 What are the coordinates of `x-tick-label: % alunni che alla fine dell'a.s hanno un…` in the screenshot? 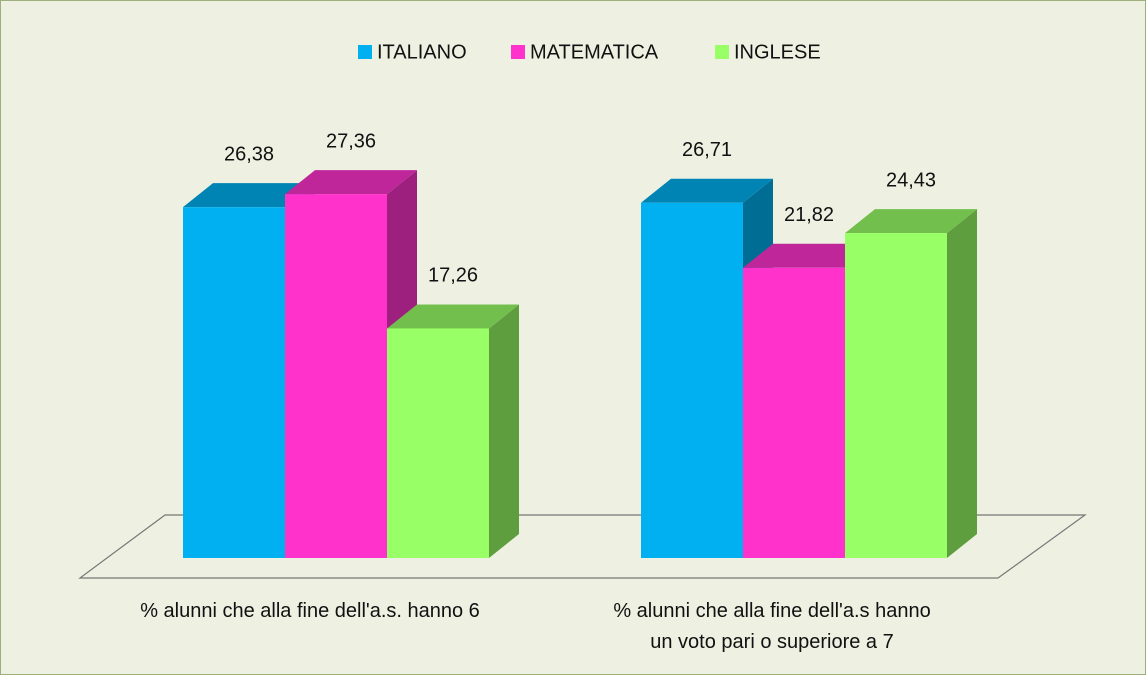 It's located at (772, 626).